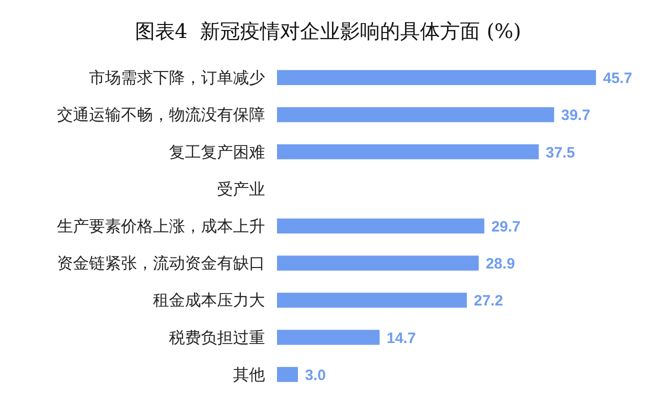 Image resolution: width=650 pixels, height=400 pixels. Describe the element at coordinates (575, 115) in the screenshot. I see `value-label: 39.7` at that location.